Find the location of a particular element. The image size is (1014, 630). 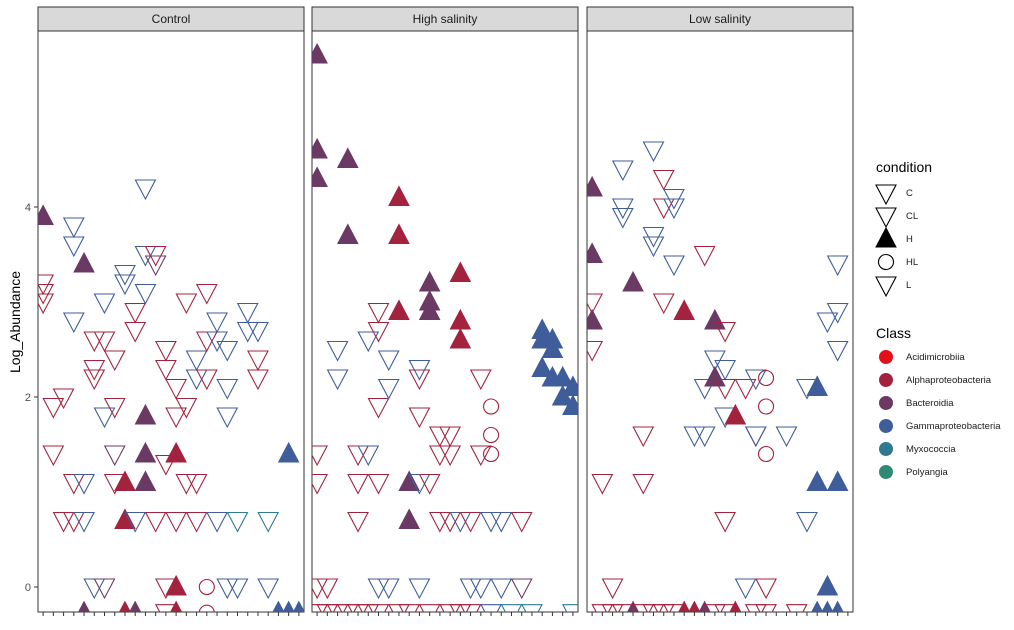

facet-strip is located at coordinates (720, 19).